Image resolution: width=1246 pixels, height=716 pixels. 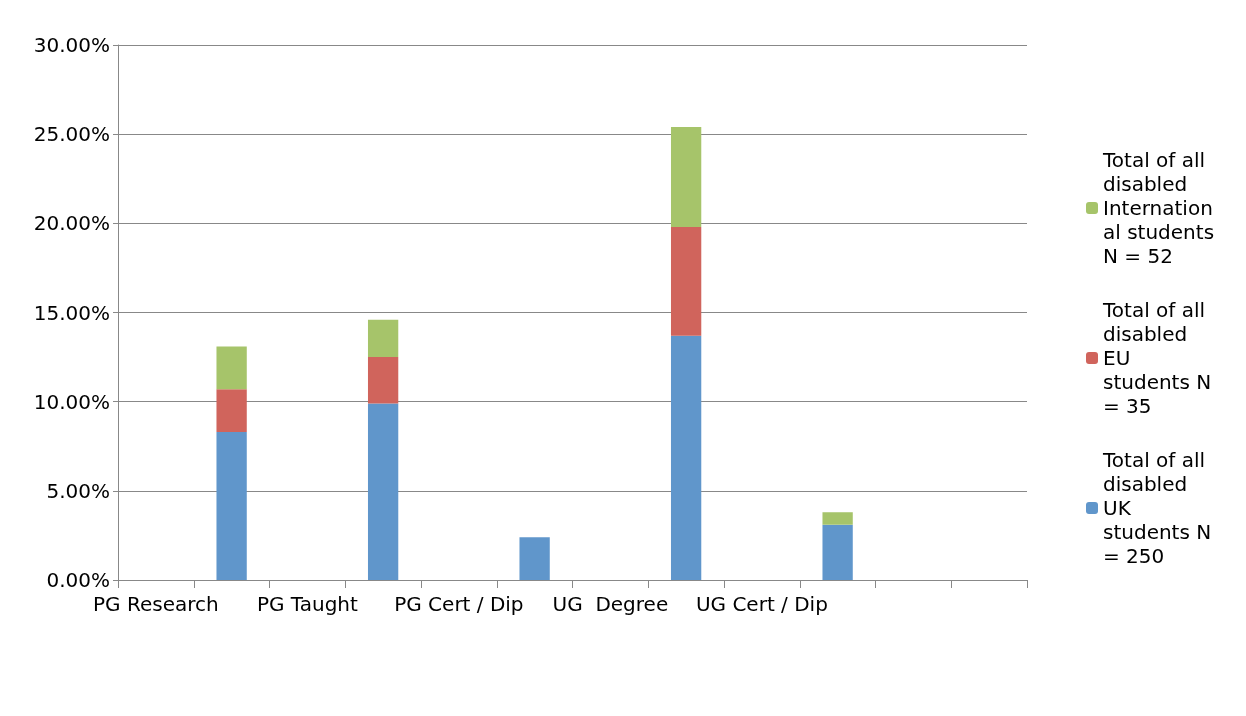 I want to click on x-tick-label: UG Cert / Dip, so click(x=761, y=604).